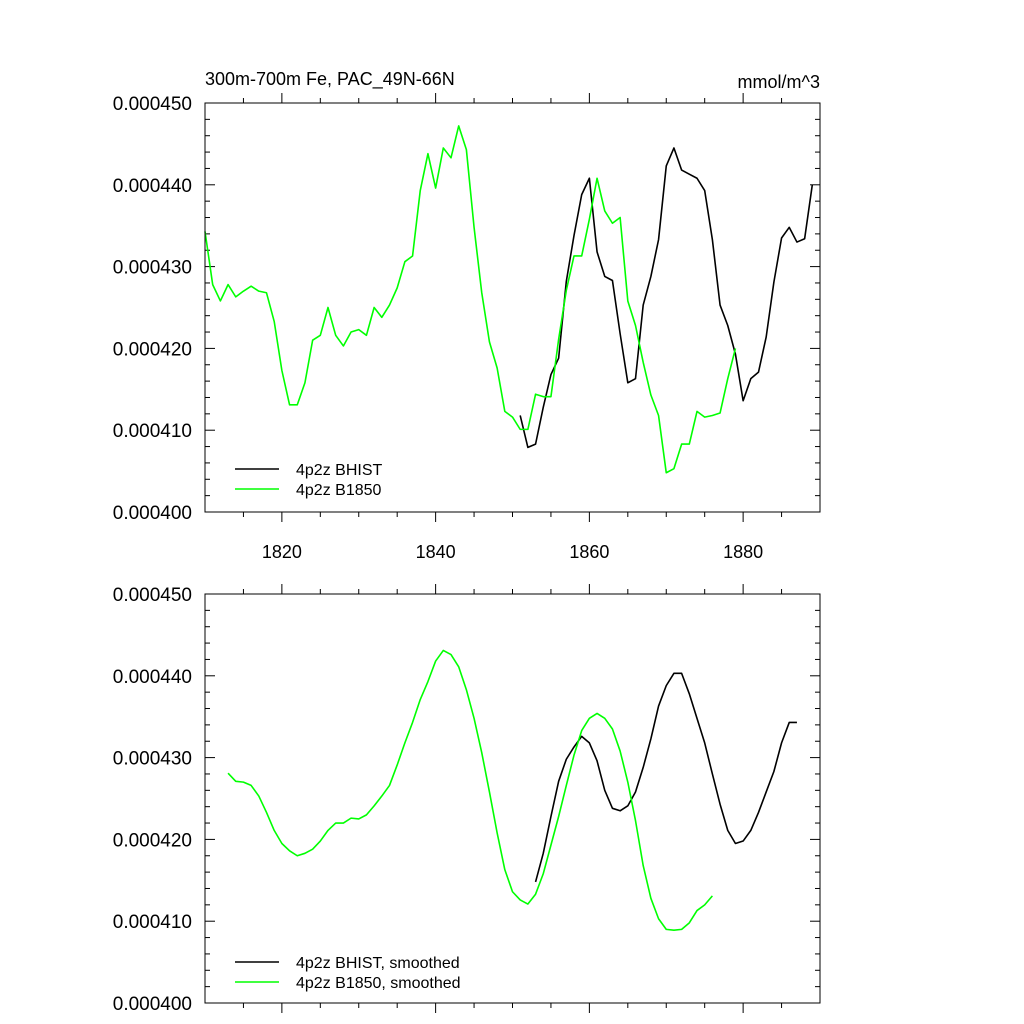 This screenshot has height=1024, width=1024. What do you see at coordinates (378, 963) in the screenshot?
I see `legend-label-bhist-smoothed: 4p2z BHIST, smoothed` at bounding box center [378, 963].